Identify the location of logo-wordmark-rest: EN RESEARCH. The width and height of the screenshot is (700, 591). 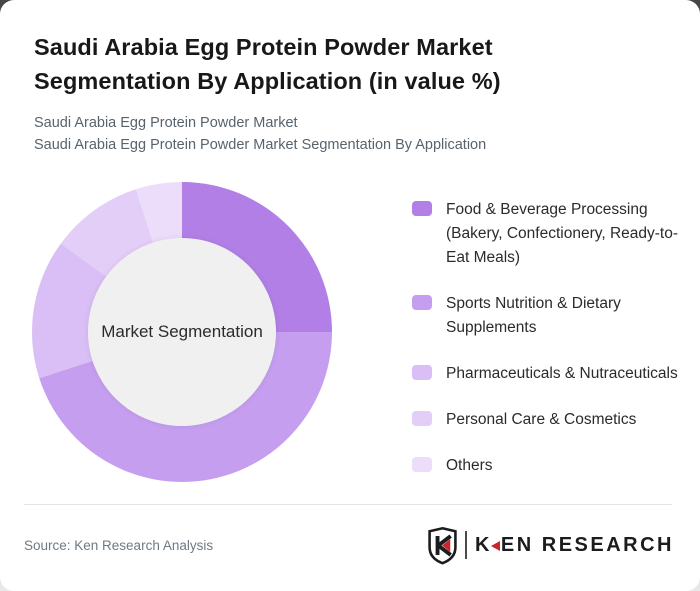
(587, 544).